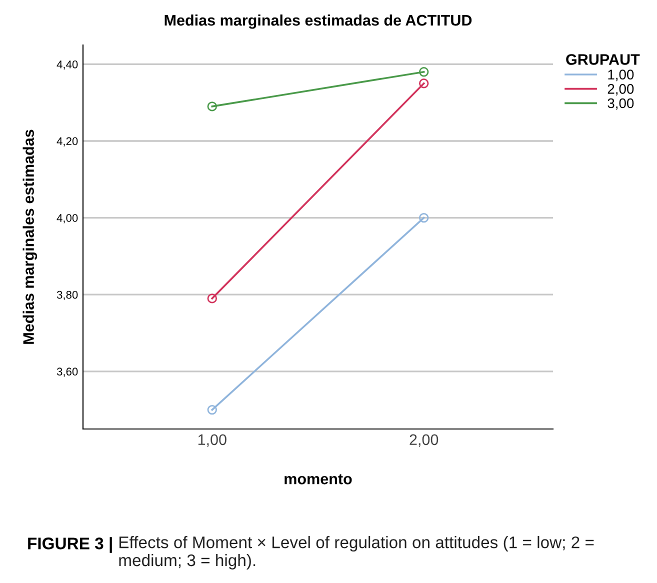 The width and height of the screenshot is (657, 583). What do you see at coordinates (603, 59) in the screenshot?
I see `legend-title: GRUPAUT` at bounding box center [603, 59].